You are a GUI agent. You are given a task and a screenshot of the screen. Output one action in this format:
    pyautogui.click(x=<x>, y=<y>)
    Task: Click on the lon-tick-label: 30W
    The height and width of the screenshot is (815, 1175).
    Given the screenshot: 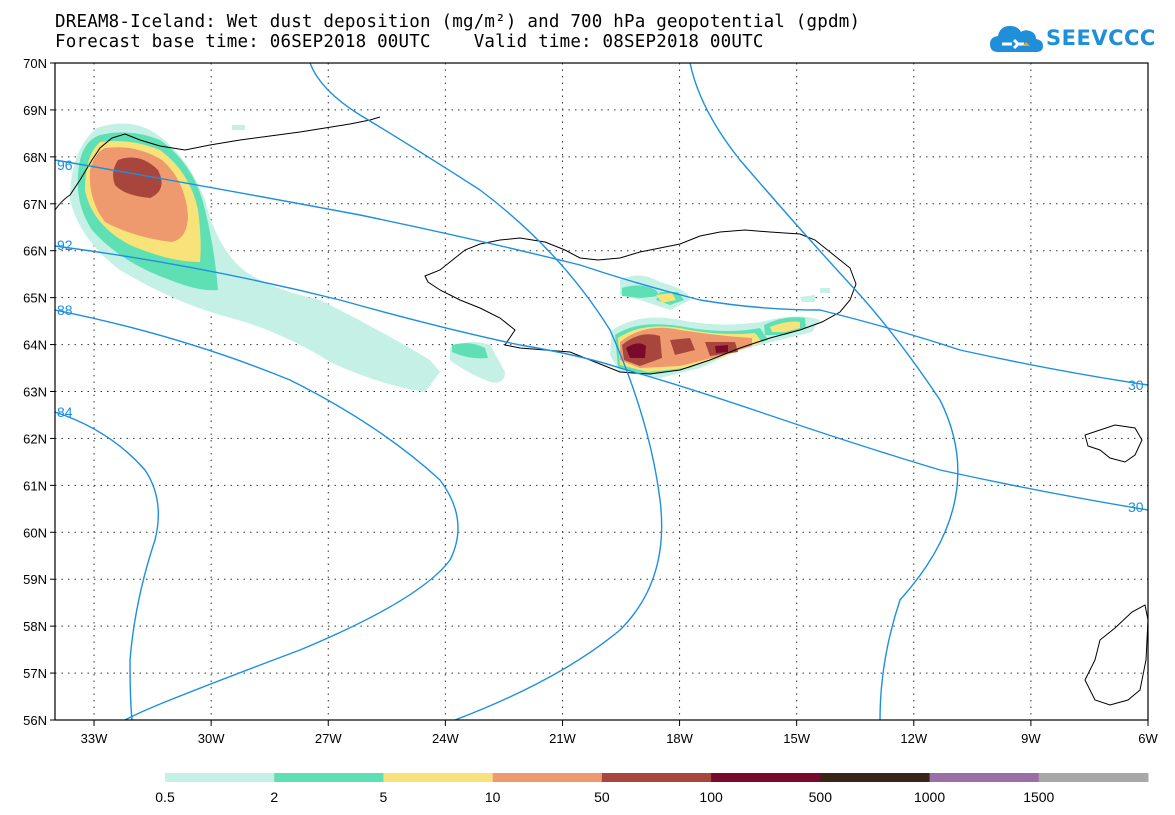 What is the action you would take?
    pyautogui.click(x=211, y=738)
    